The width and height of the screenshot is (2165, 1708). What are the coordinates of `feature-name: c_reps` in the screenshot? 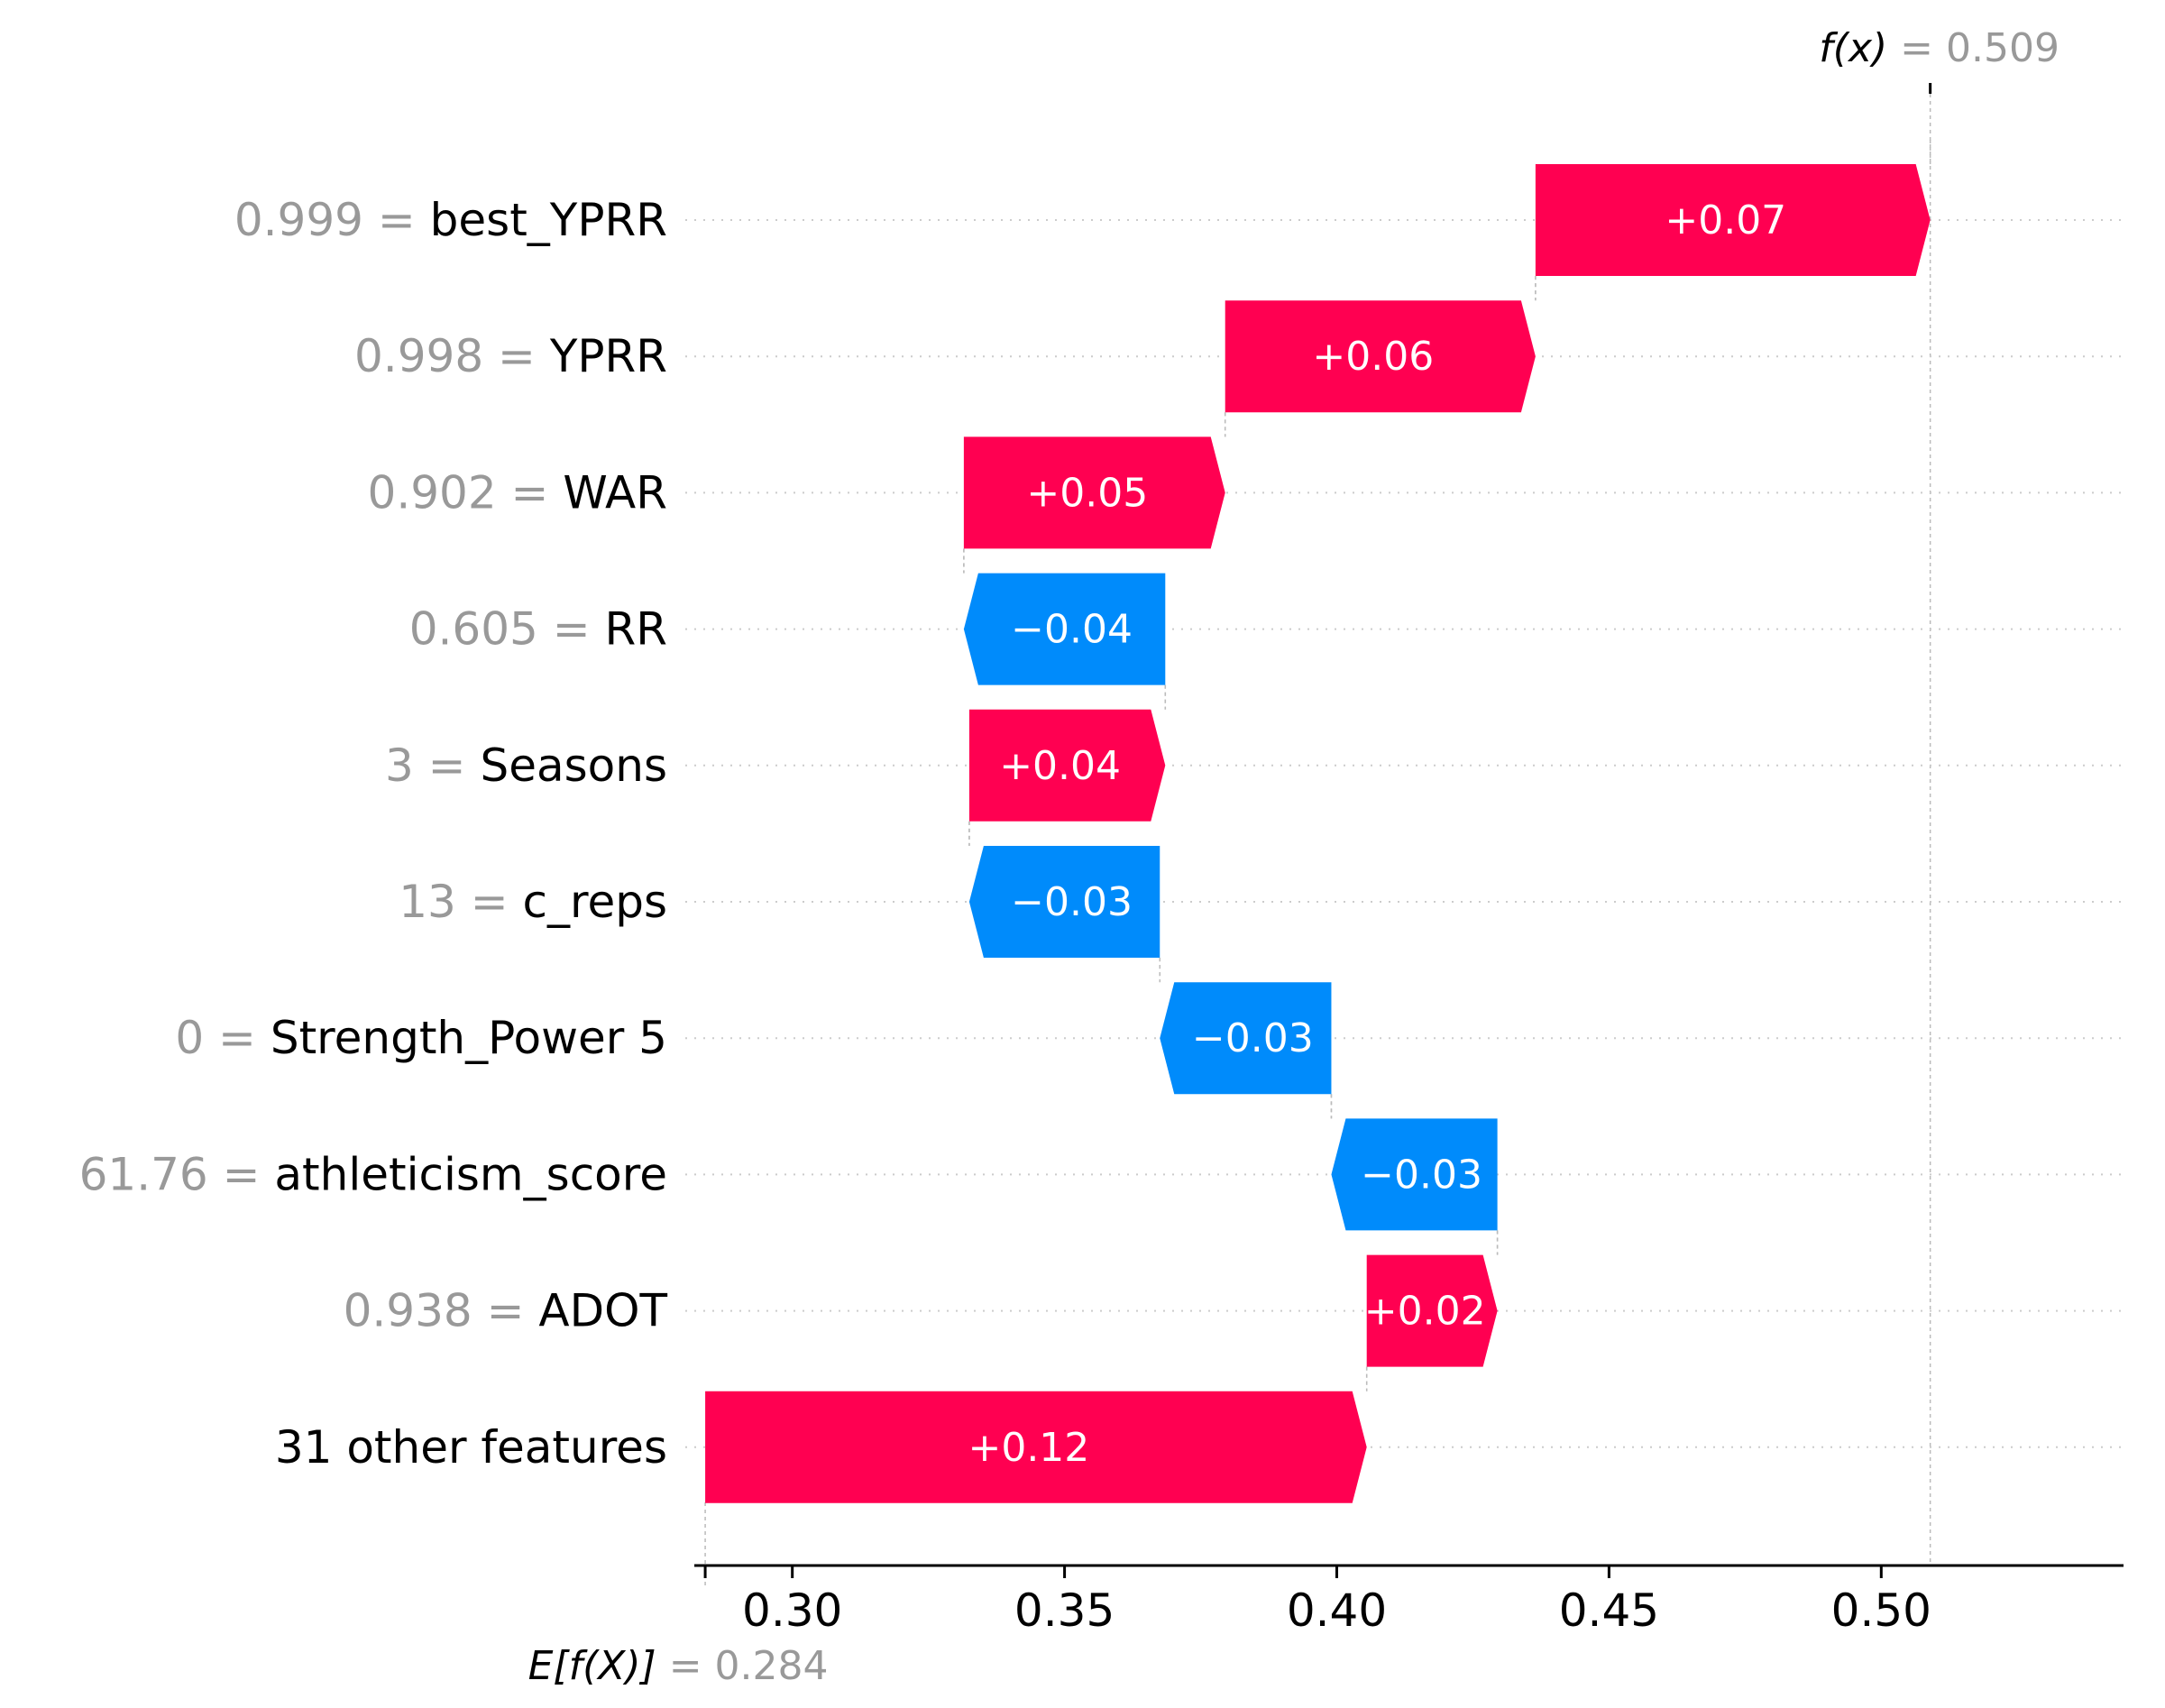 It's located at (595, 902).